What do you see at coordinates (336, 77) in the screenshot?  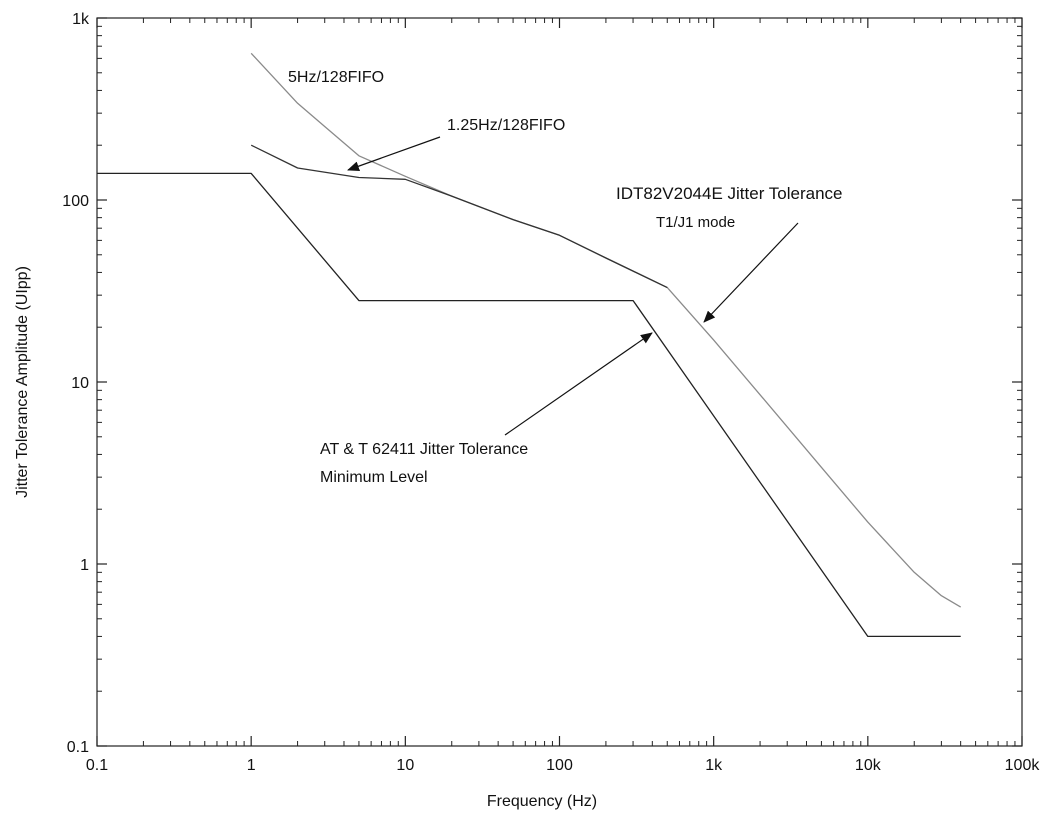 I see `annotation-5hz-fifo: 5Hz/128FIFO` at bounding box center [336, 77].